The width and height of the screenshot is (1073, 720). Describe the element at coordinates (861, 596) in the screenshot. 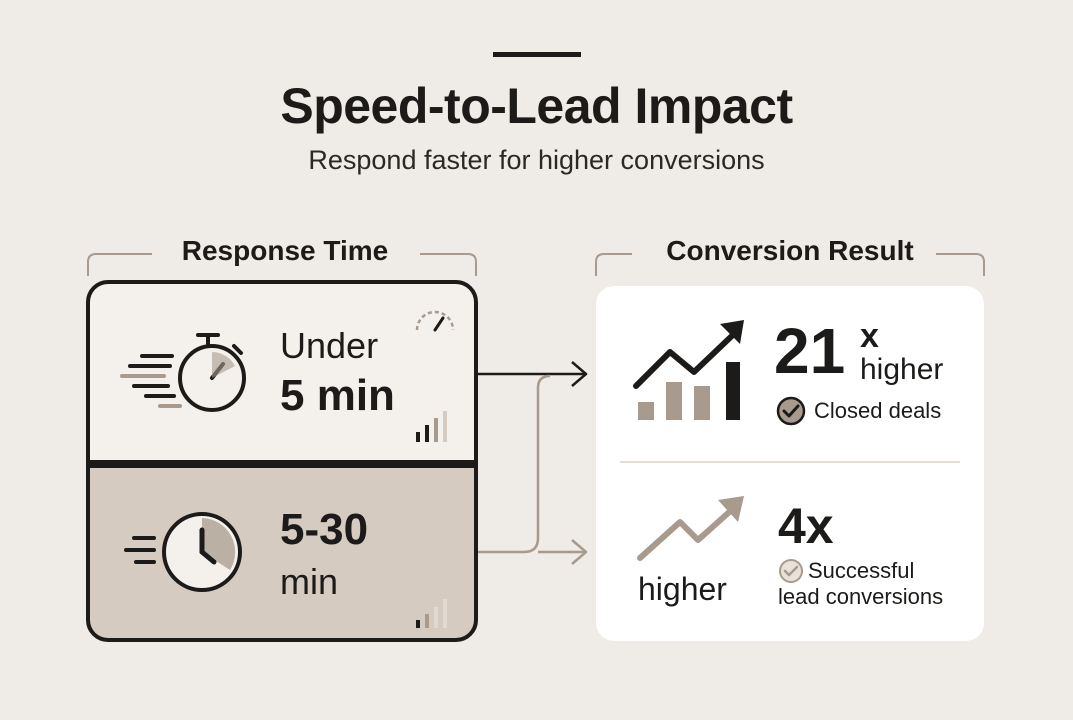

I see `lead-conversions-label-line2: lead conversions` at that location.